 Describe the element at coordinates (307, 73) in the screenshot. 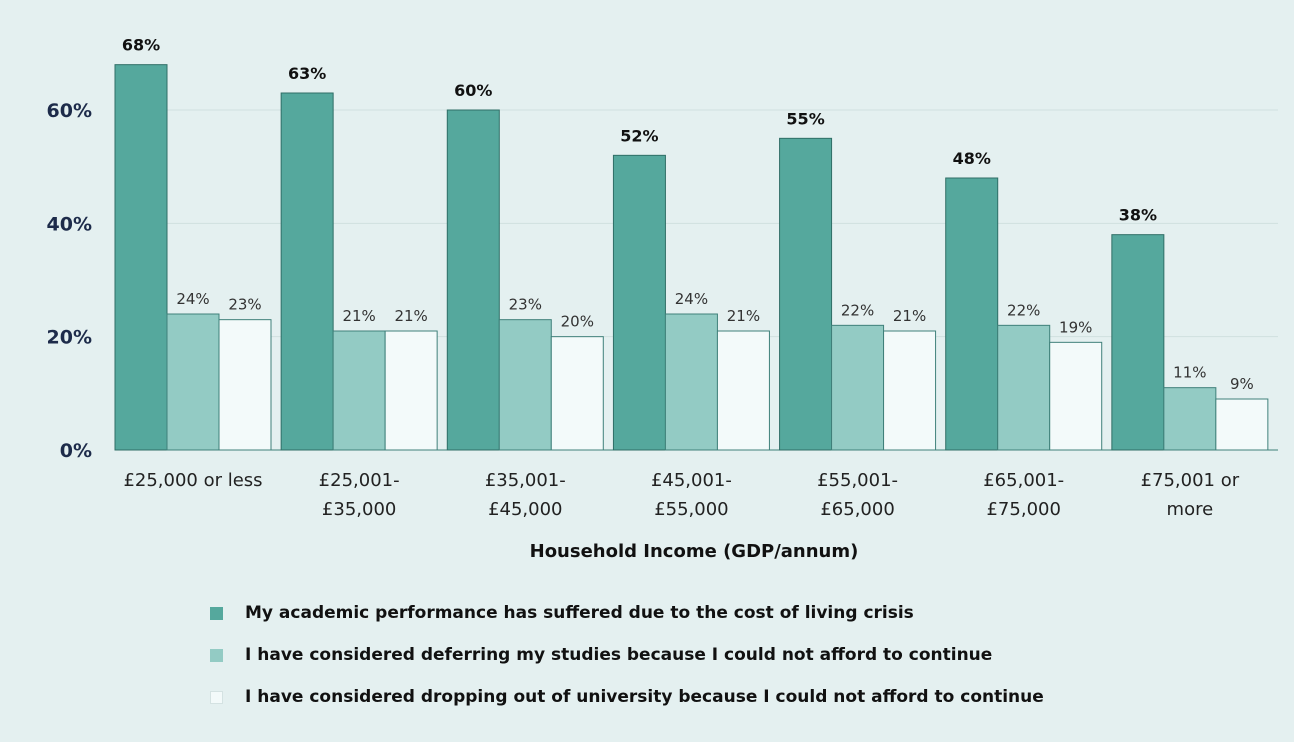

I see `data-label: 63%` at that location.